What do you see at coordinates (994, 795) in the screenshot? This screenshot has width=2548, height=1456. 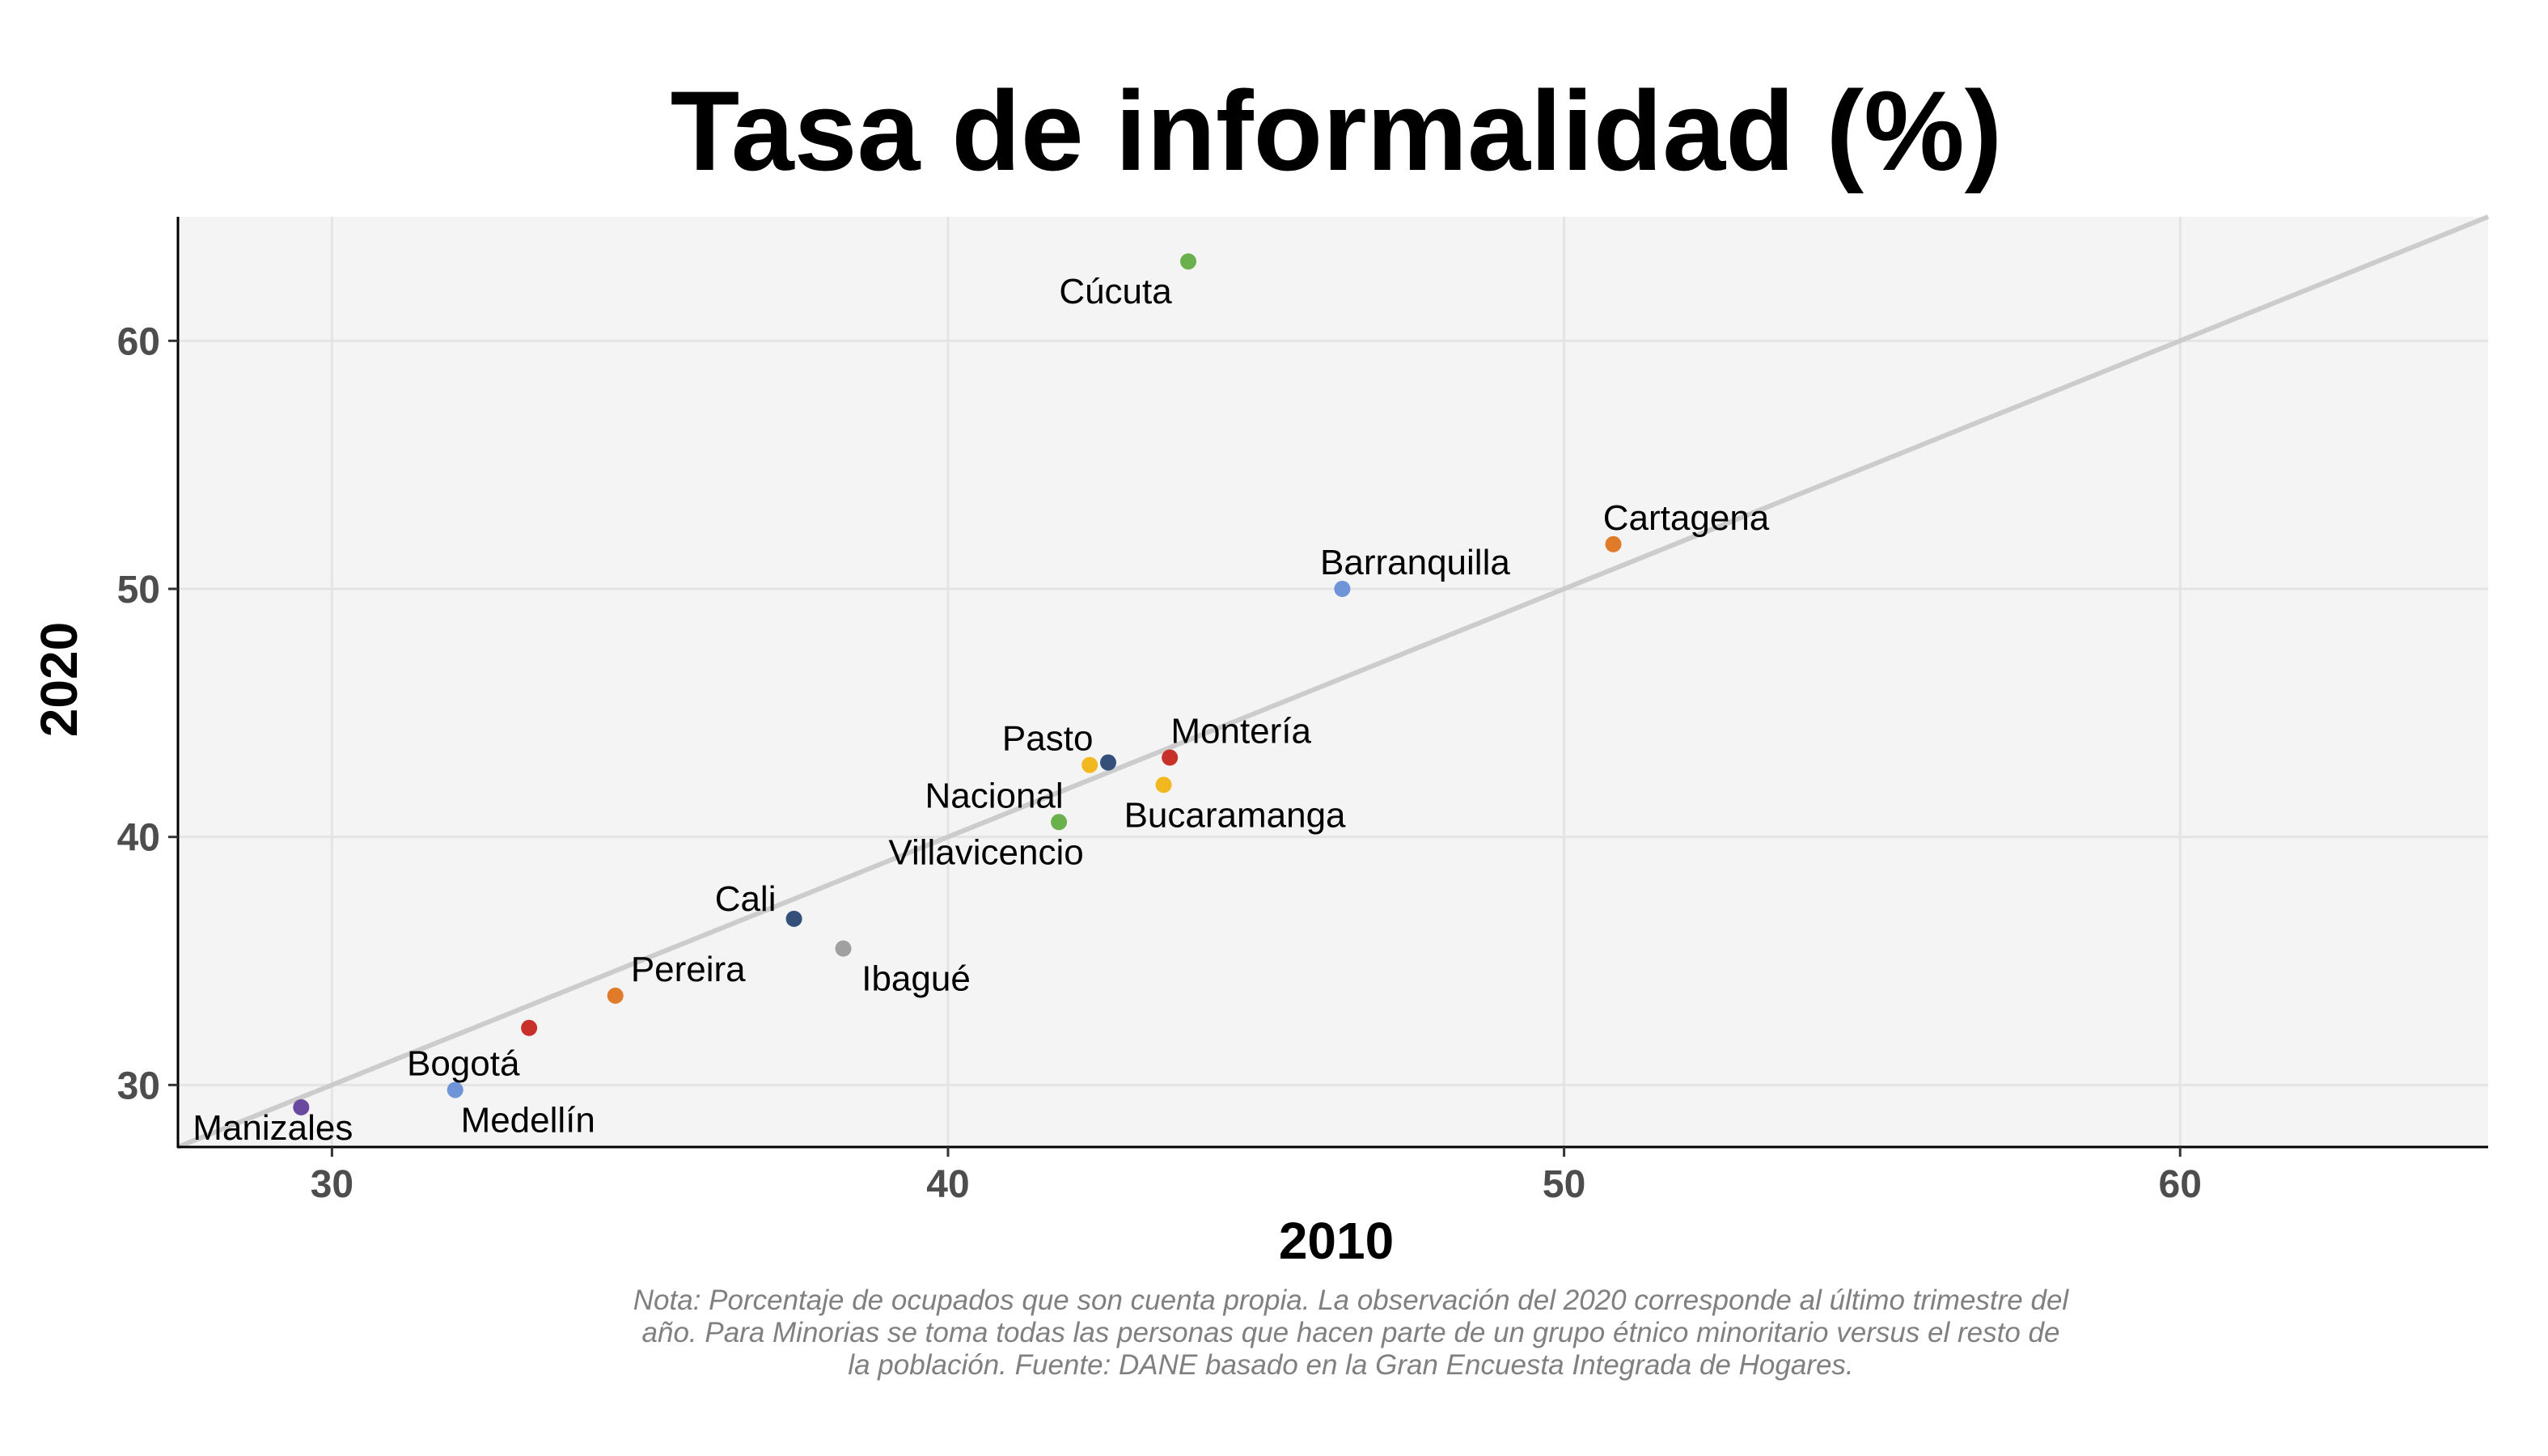 I see `data-label: Nacional` at bounding box center [994, 795].